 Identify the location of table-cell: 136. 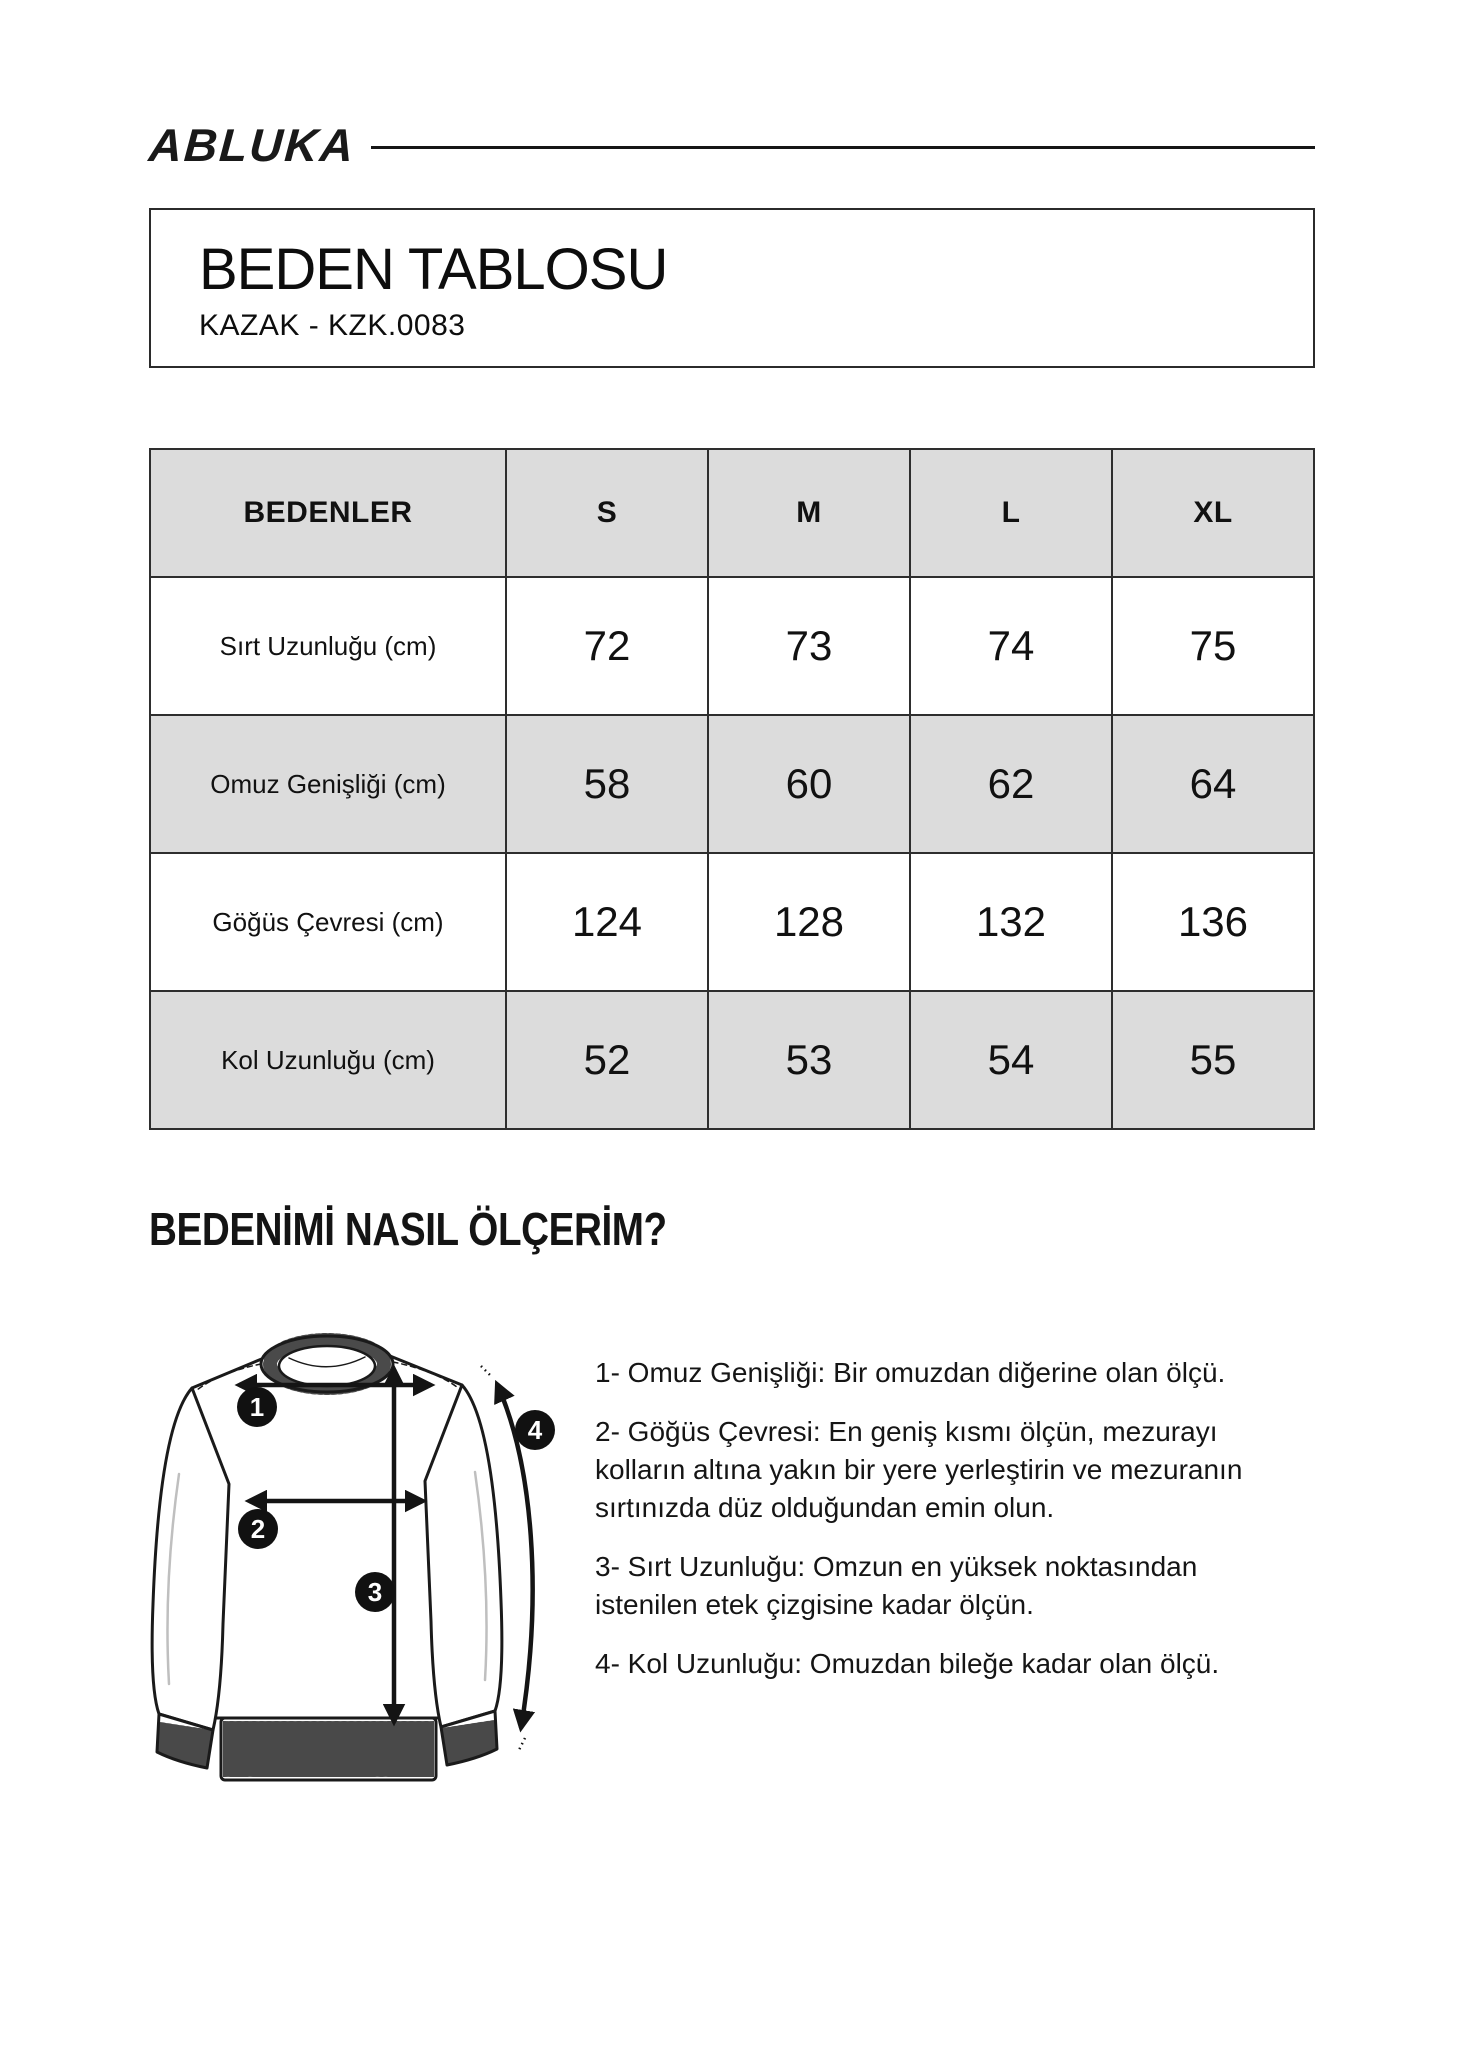
(1213, 922).